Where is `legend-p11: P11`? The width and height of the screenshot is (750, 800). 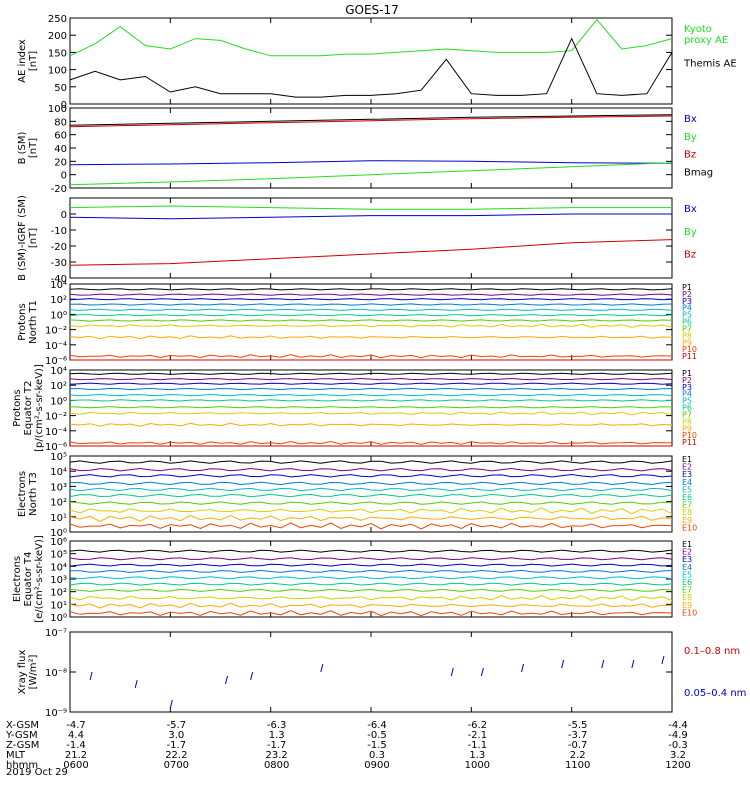
legend-p11: P11 is located at coordinates (689, 442).